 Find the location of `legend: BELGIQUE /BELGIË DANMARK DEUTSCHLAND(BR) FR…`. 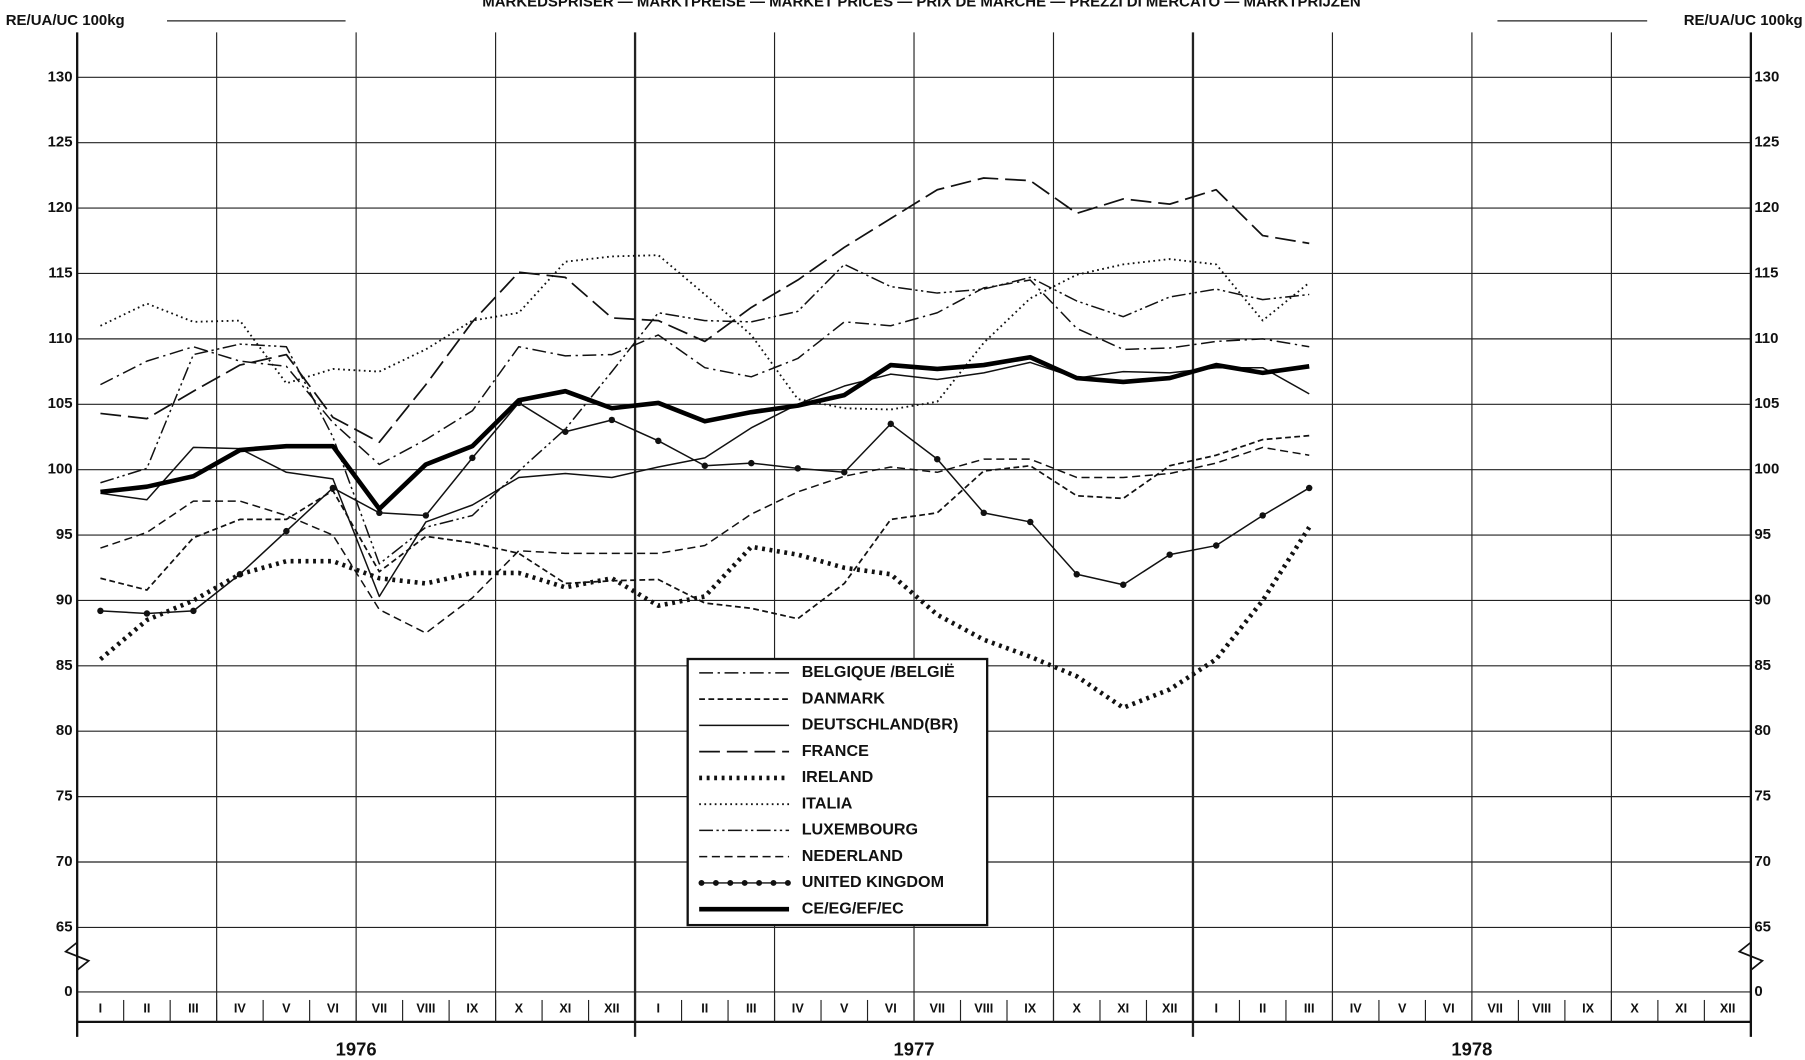

legend: BELGIQUE /BELGIË DANMARK DEUTSCHLAND(BR) FR… is located at coordinates (837, 792).